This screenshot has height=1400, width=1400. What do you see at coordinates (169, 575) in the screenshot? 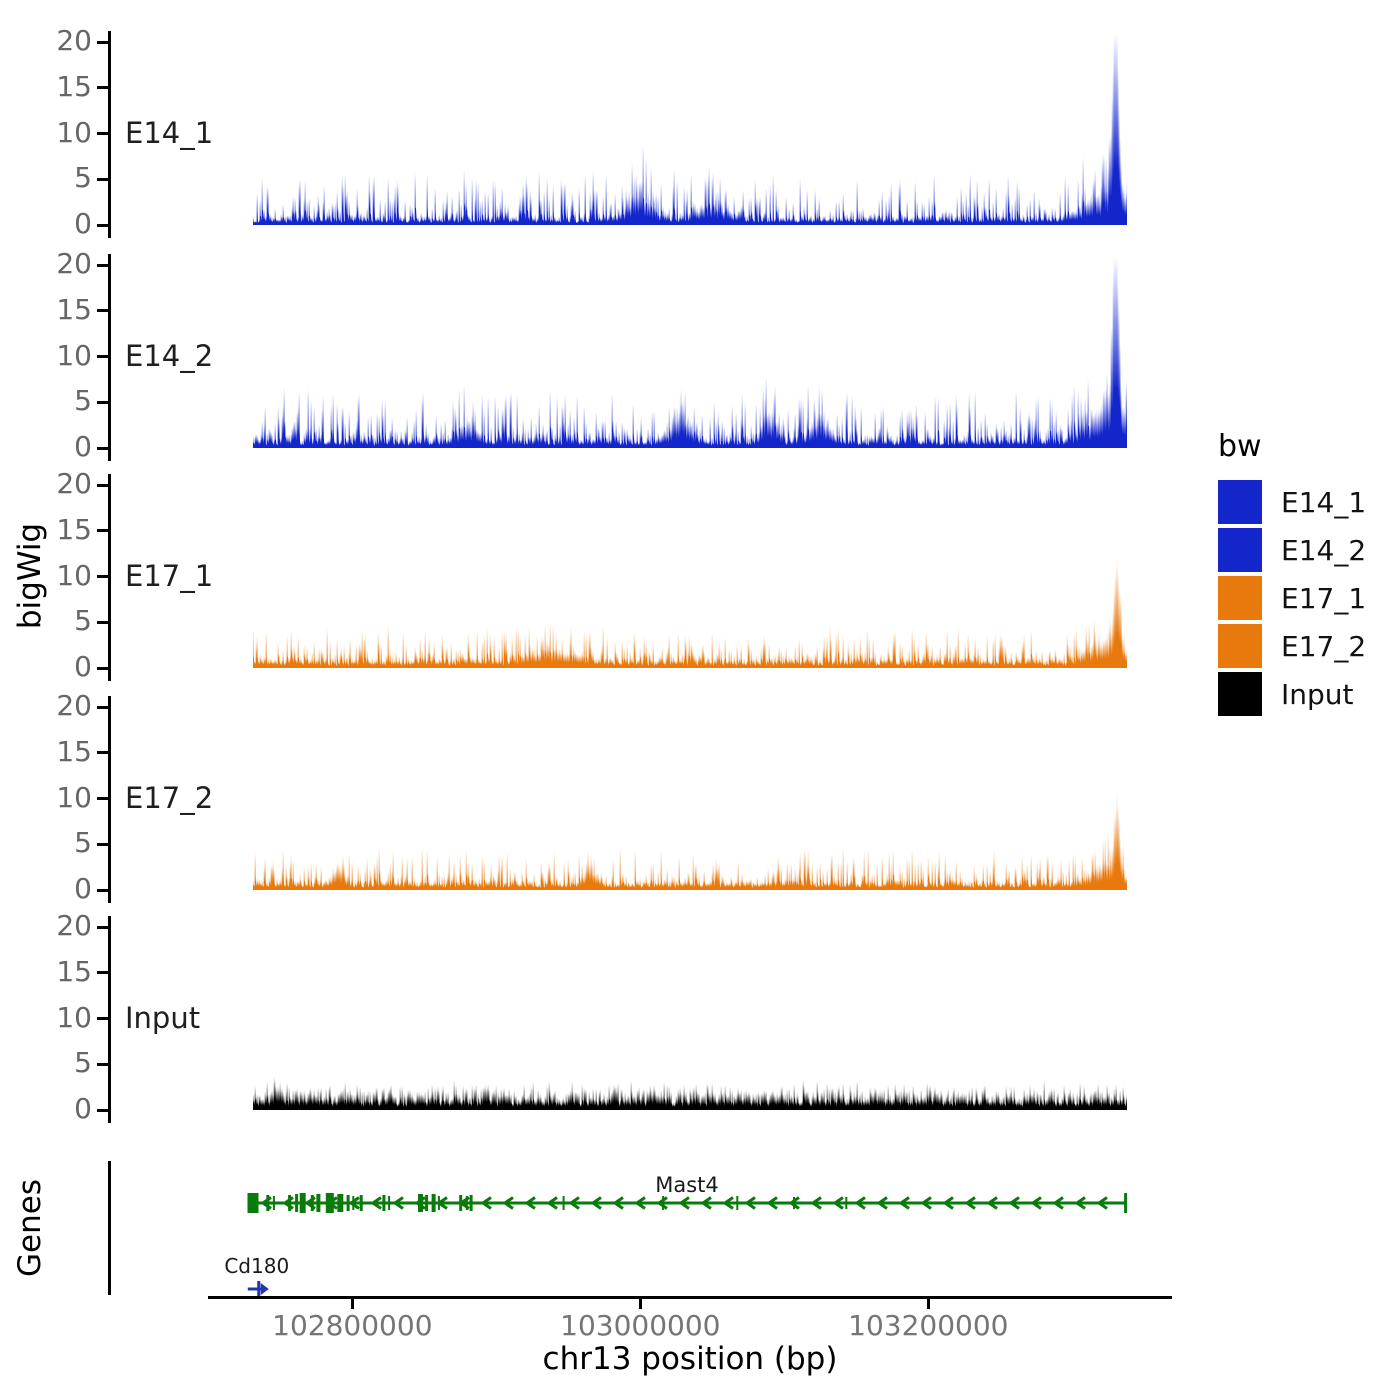
I see `track-label-E17_1: E17_1` at bounding box center [169, 575].